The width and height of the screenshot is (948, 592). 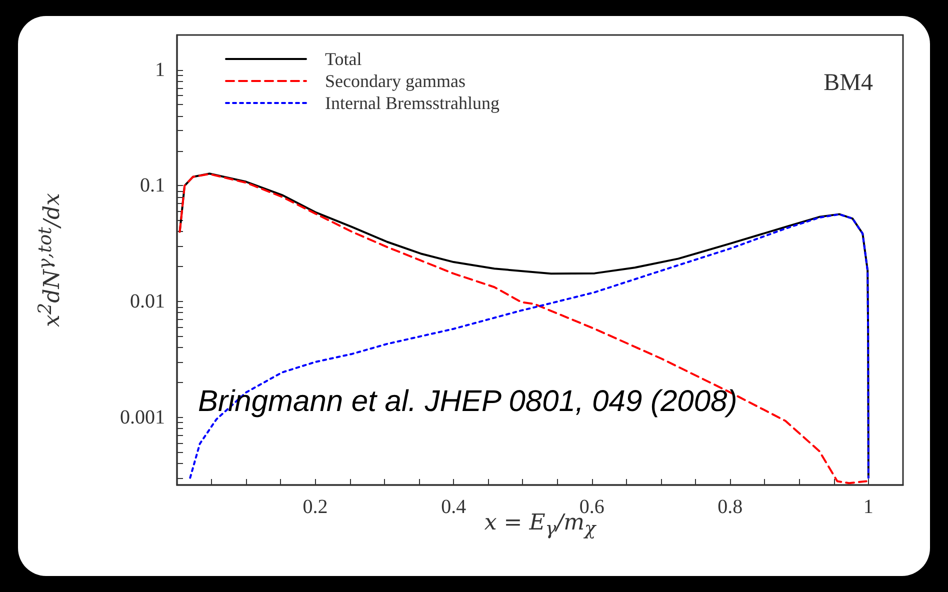 I want to click on x-tick-label: 0.8, so click(x=730, y=507).